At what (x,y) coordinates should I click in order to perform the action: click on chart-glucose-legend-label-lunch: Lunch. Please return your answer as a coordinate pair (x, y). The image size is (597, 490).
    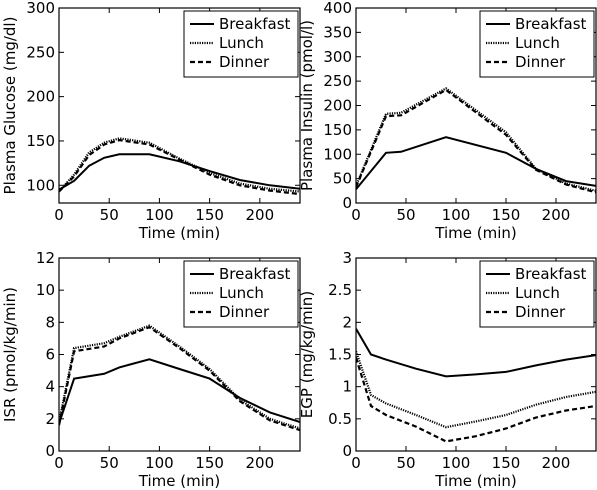
    Looking at the image, I should click on (241, 43).